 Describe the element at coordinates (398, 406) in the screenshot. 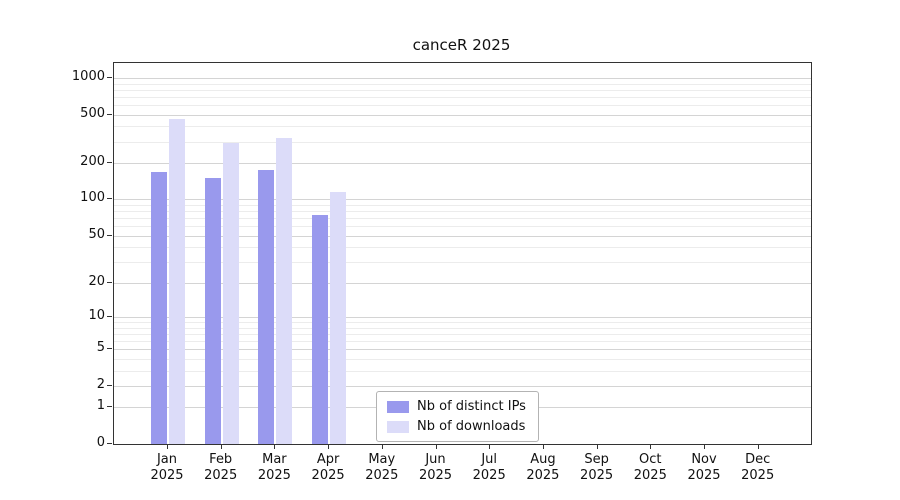

I see `legend-swatch-distinct-ips` at that location.